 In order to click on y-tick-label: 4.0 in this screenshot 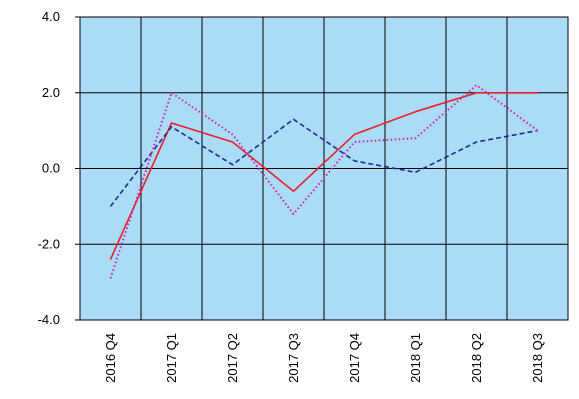, I will do `click(51, 16)`.